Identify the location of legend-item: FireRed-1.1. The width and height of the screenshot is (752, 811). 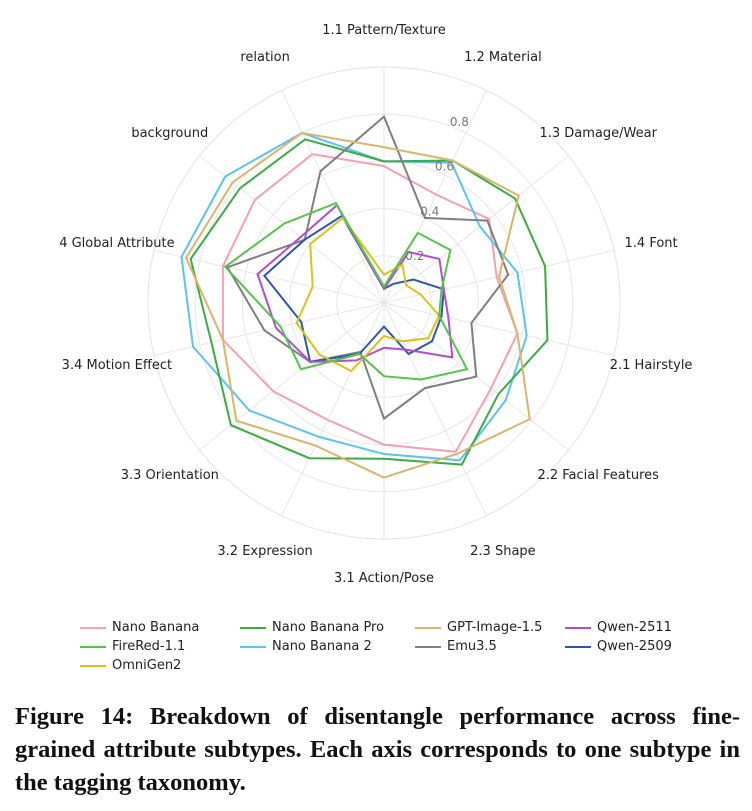
(160, 646).